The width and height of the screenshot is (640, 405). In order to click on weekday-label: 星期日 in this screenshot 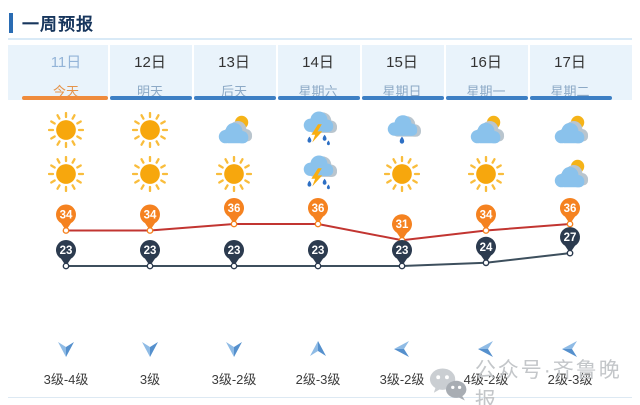, I will do `click(402, 91)`.